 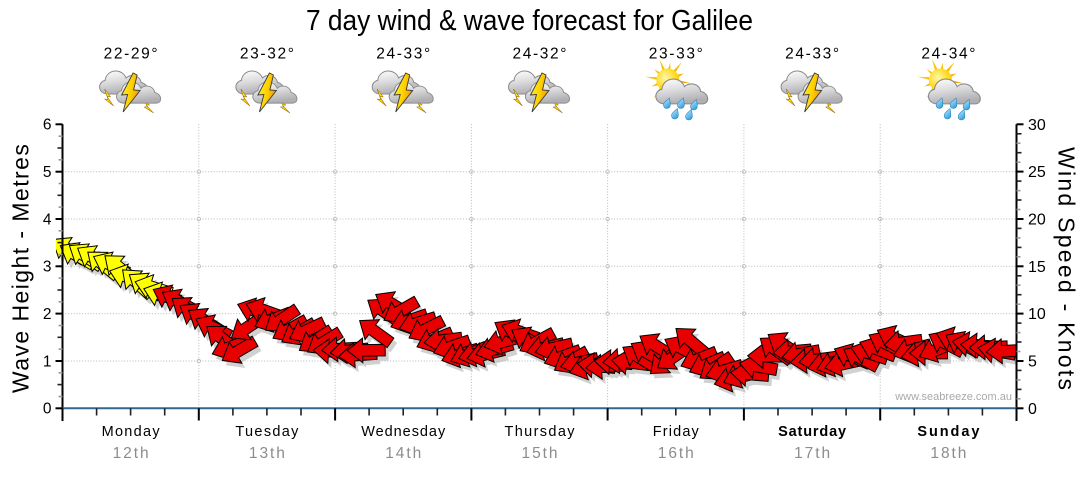 I want to click on svg-text: 20, so click(x=1037, y=220).